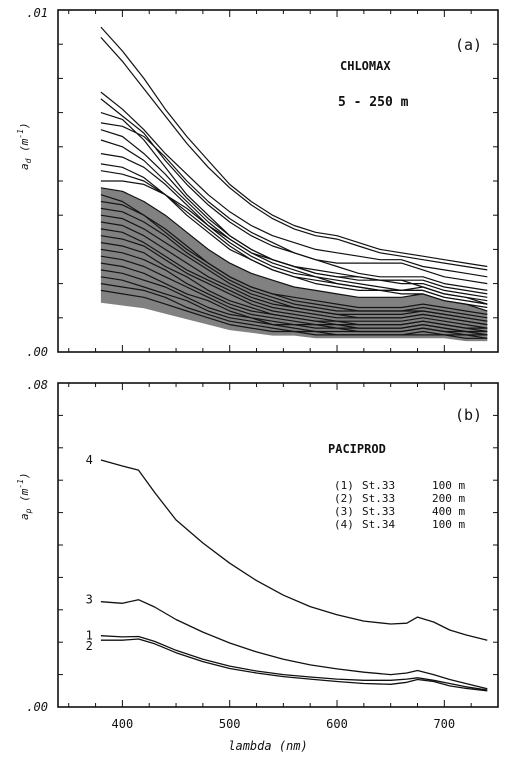 This screenshot has height=762, width=513. Describe the element at coordinates (37, 13) in the screenshot. I see `panel-a-ytick-top: .01` at that location.